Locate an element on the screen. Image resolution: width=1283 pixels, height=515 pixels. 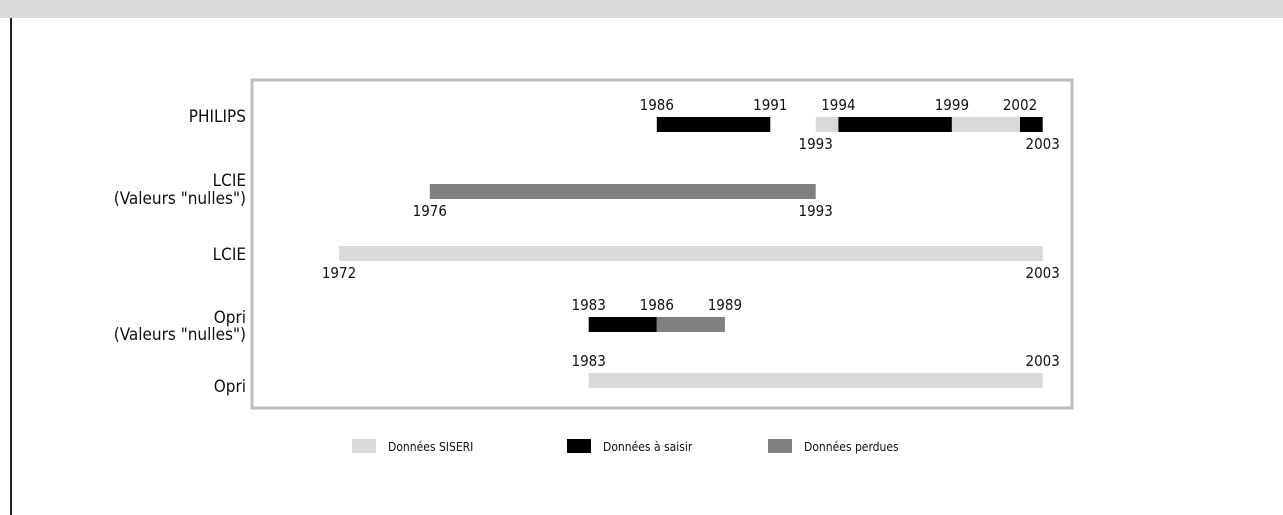
legend-label: Données perdues is located at coordinates (851, 447).